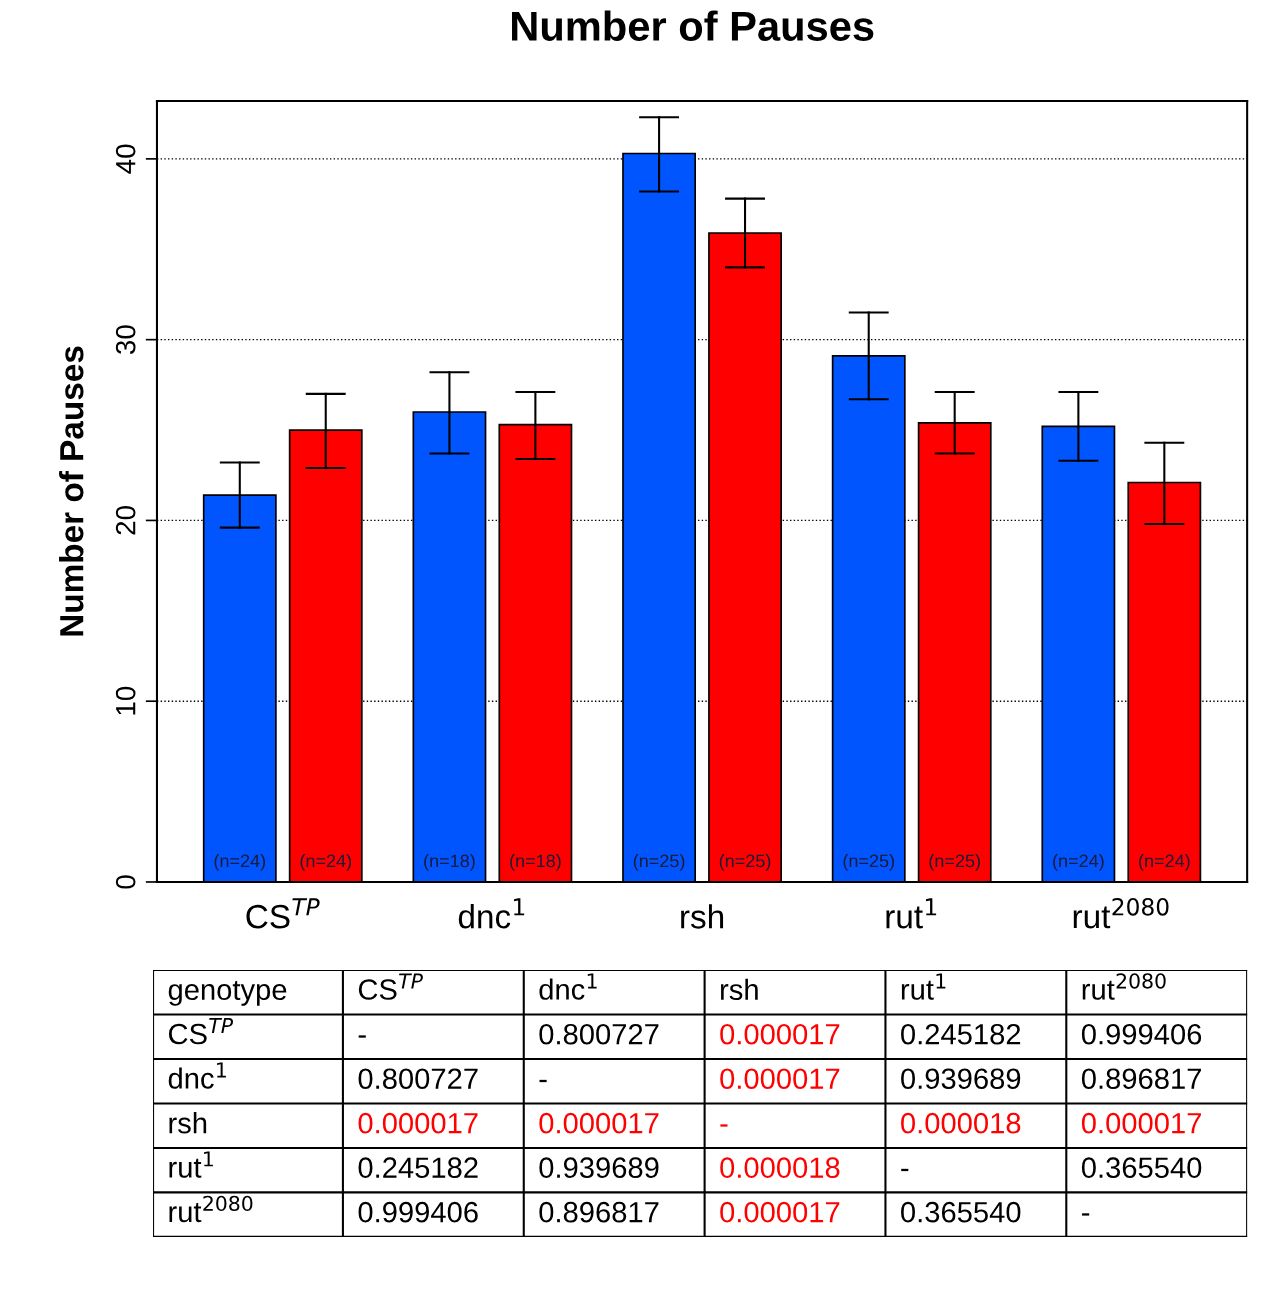 The height and width of the screenshot is (1302, 1270). What do you see at coordinates (125, 520) in the screenshot?
I see `y-tick-label: 20` at bounding box center [125, 520].